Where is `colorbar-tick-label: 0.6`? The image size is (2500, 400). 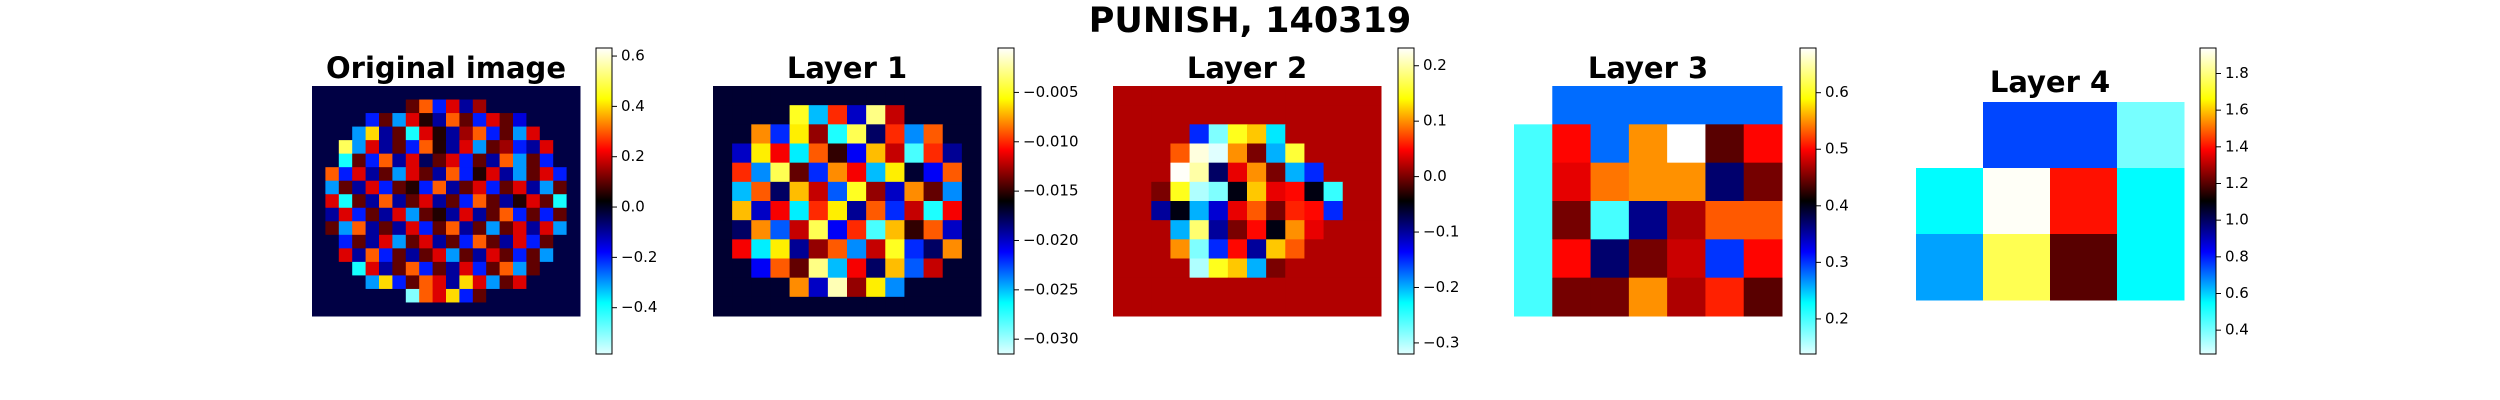 colorbar-tick-label: 0.6 is located at coordinates (2237, 293).